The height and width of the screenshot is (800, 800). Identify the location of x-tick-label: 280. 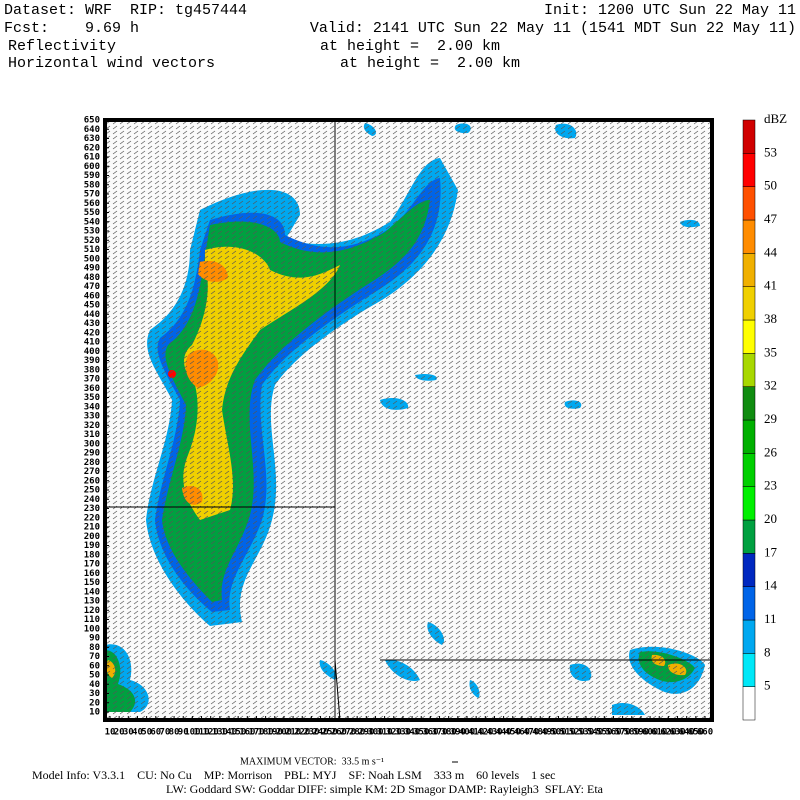
(357, 733).